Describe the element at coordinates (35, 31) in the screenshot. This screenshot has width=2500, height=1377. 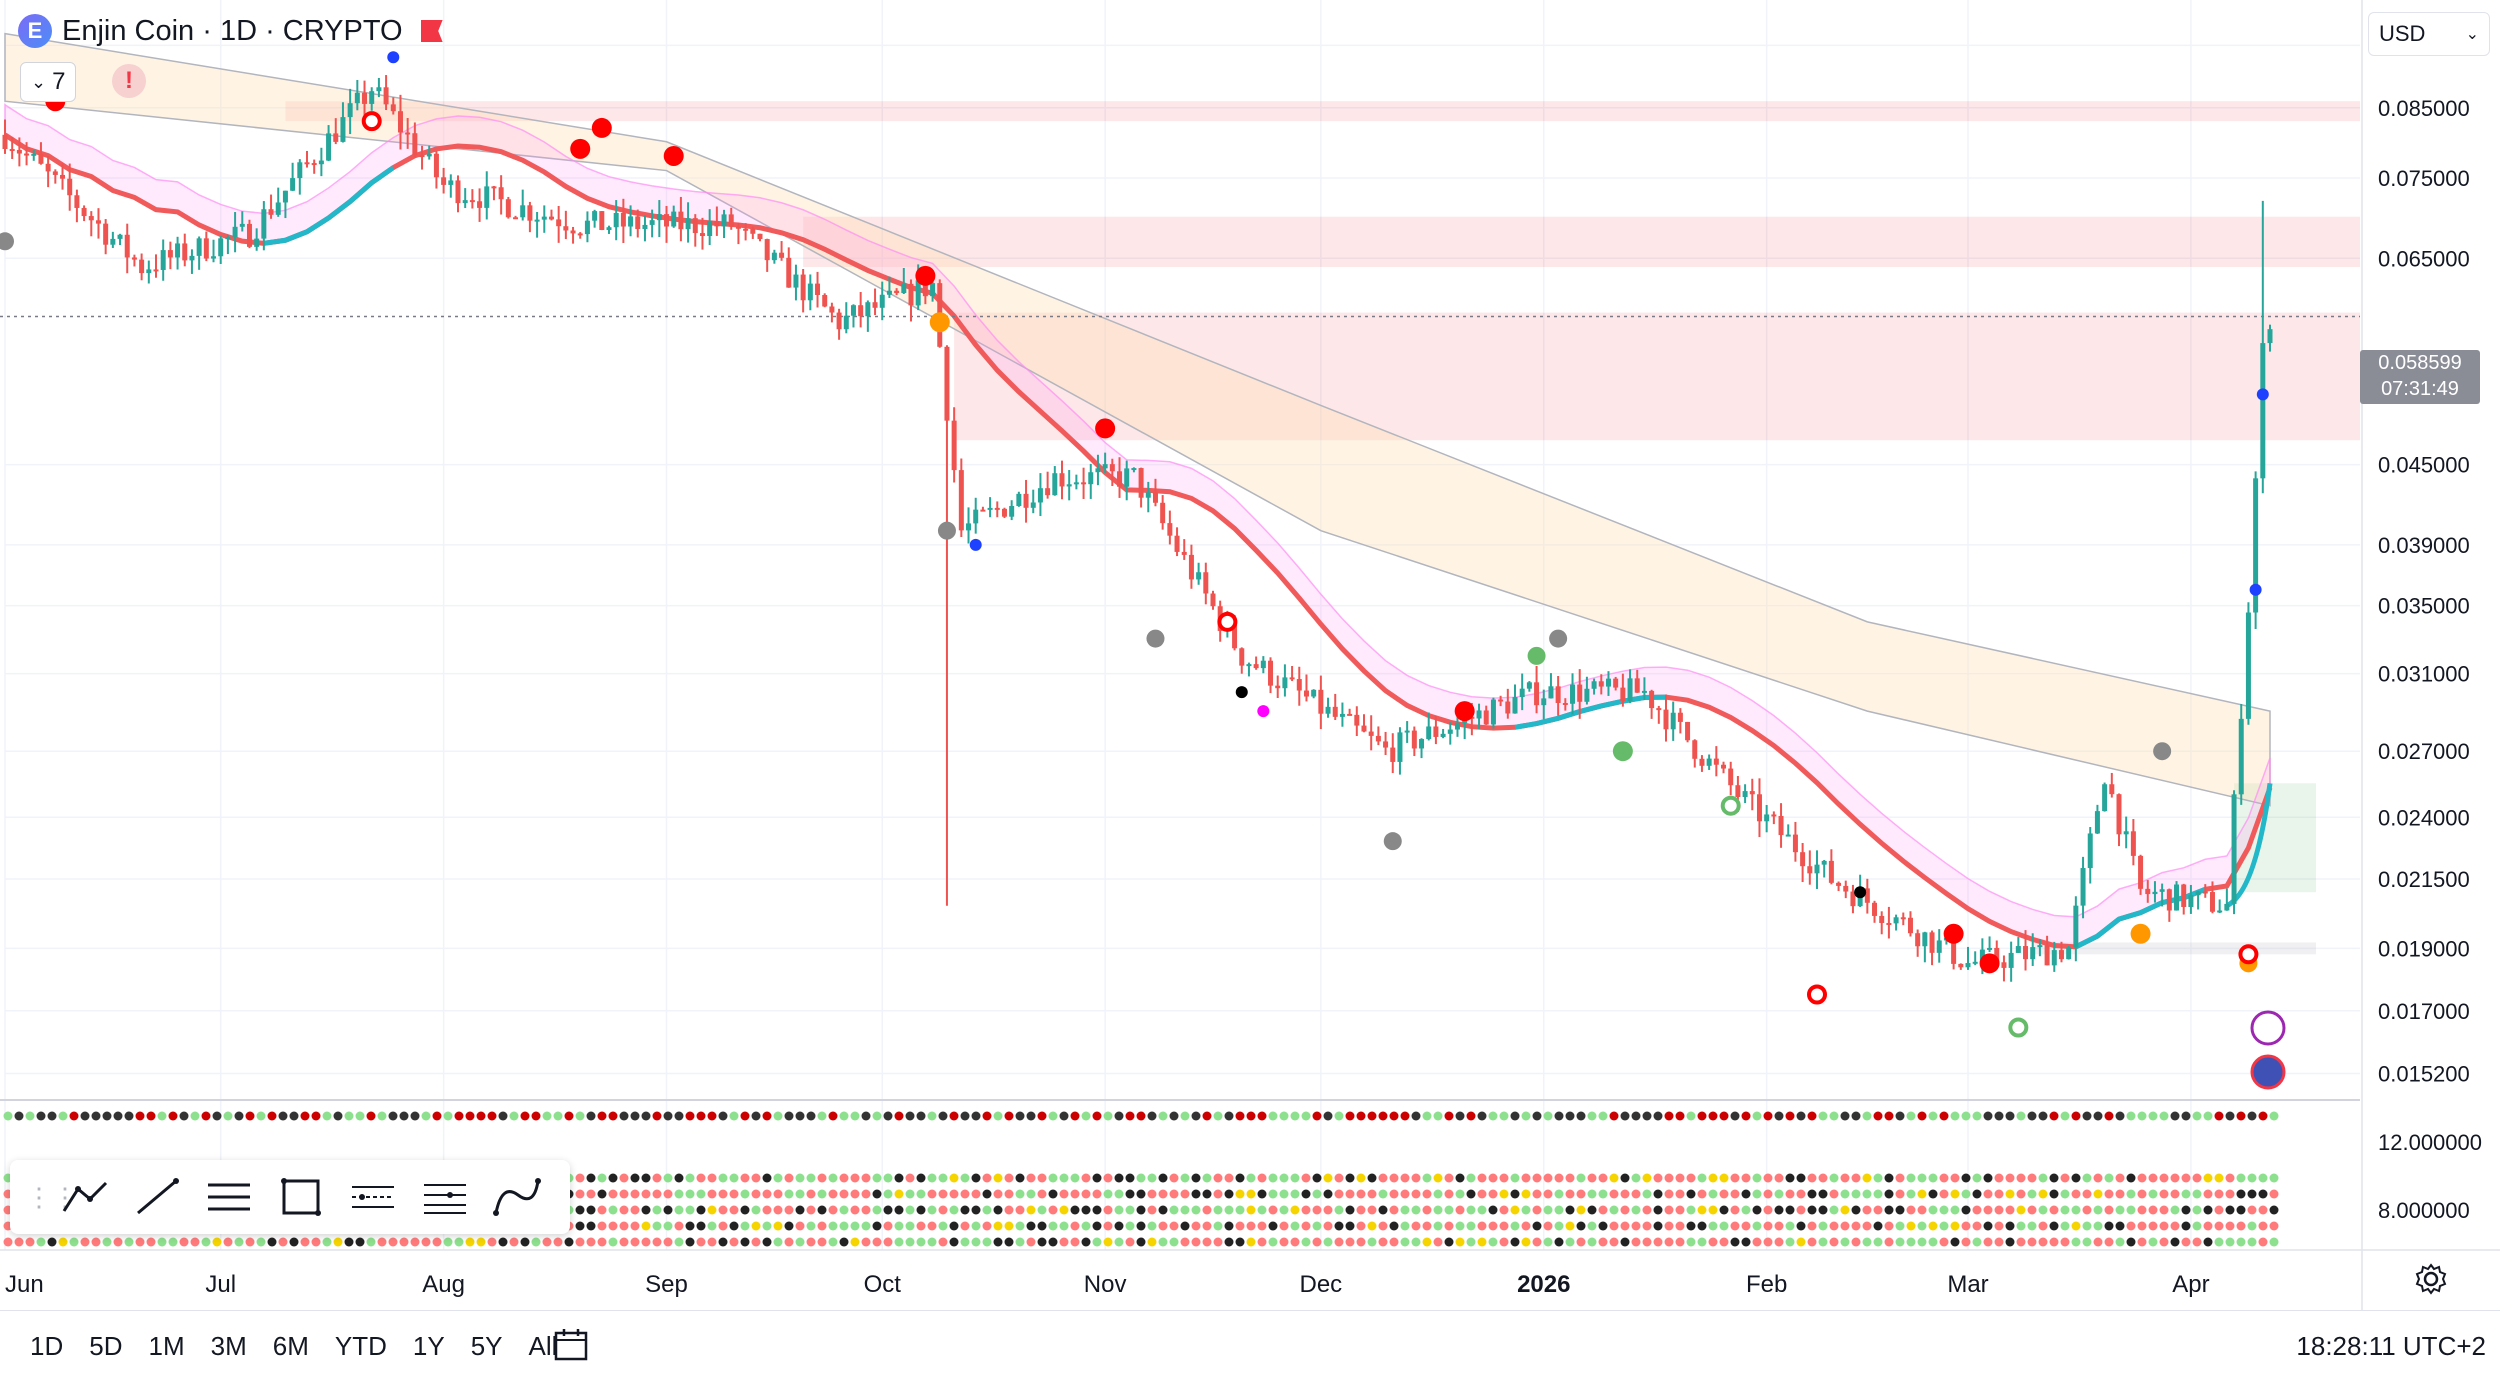
I see `enjin-coin-icon: E` at that location.